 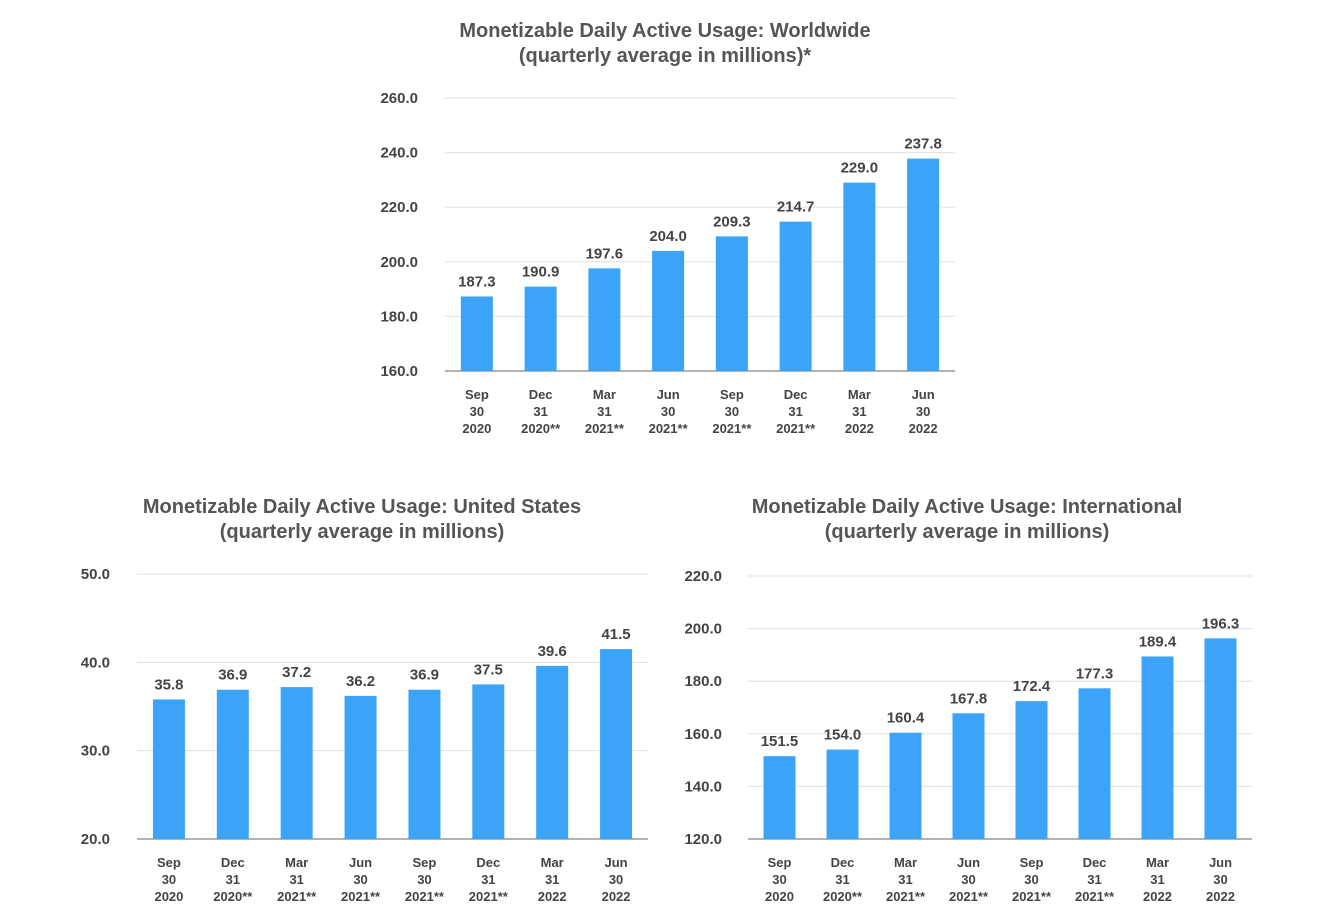 What do you see at coordinates (552, 651) in the screenshot?
I see `data-label: 39.6` at bounding box center [552, 651].